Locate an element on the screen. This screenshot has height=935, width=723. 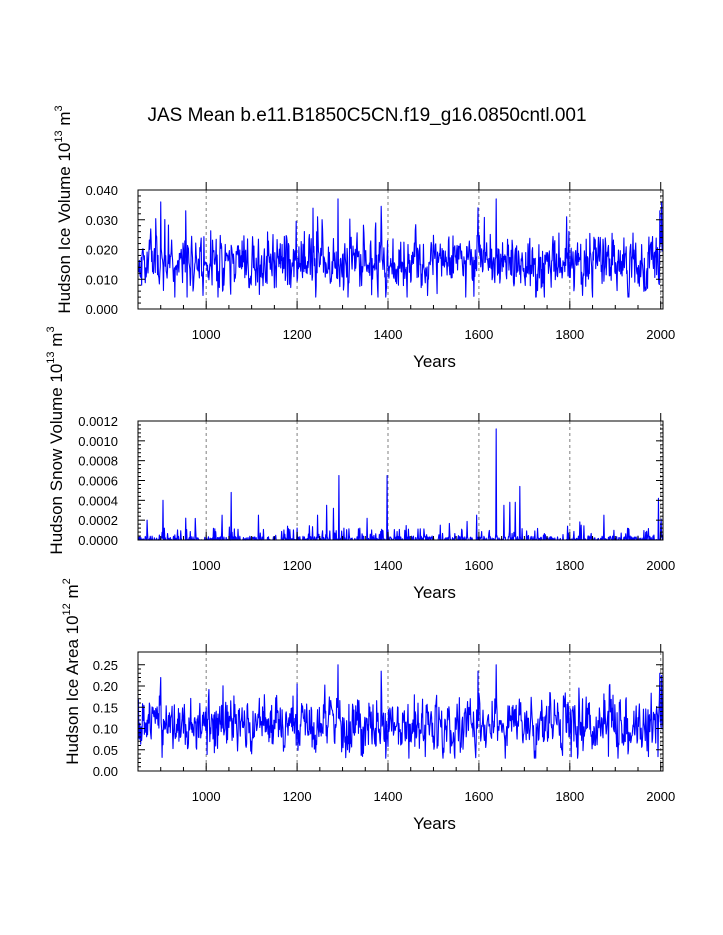
y-axis-title-main: Hudson Ice Volume 10 is located at coordinates (64, 228).